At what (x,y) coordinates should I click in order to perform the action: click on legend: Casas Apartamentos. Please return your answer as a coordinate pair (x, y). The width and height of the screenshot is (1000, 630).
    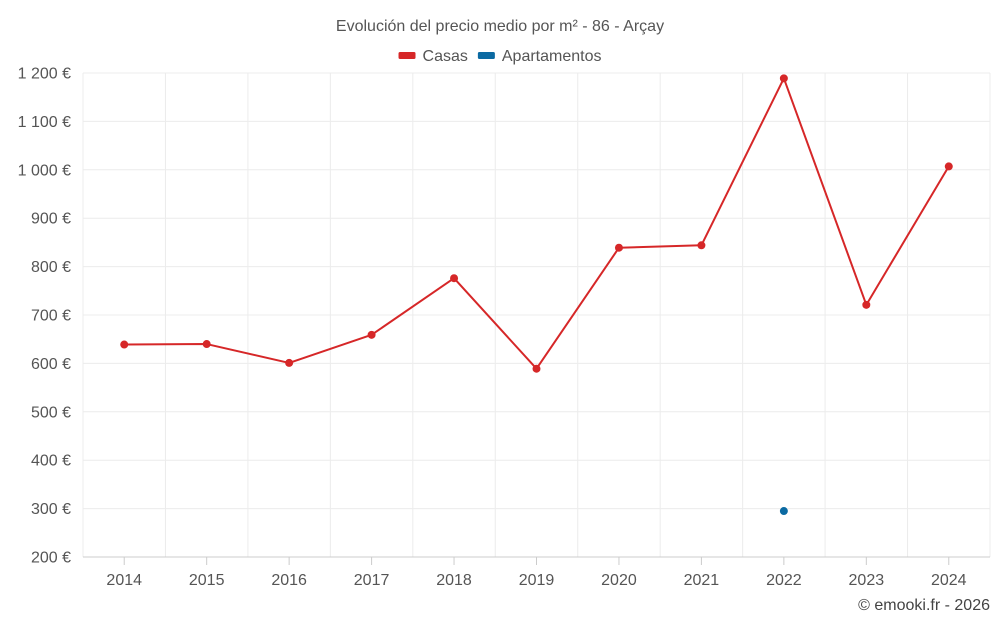
    Looking at the image, I should click on (500, 56).